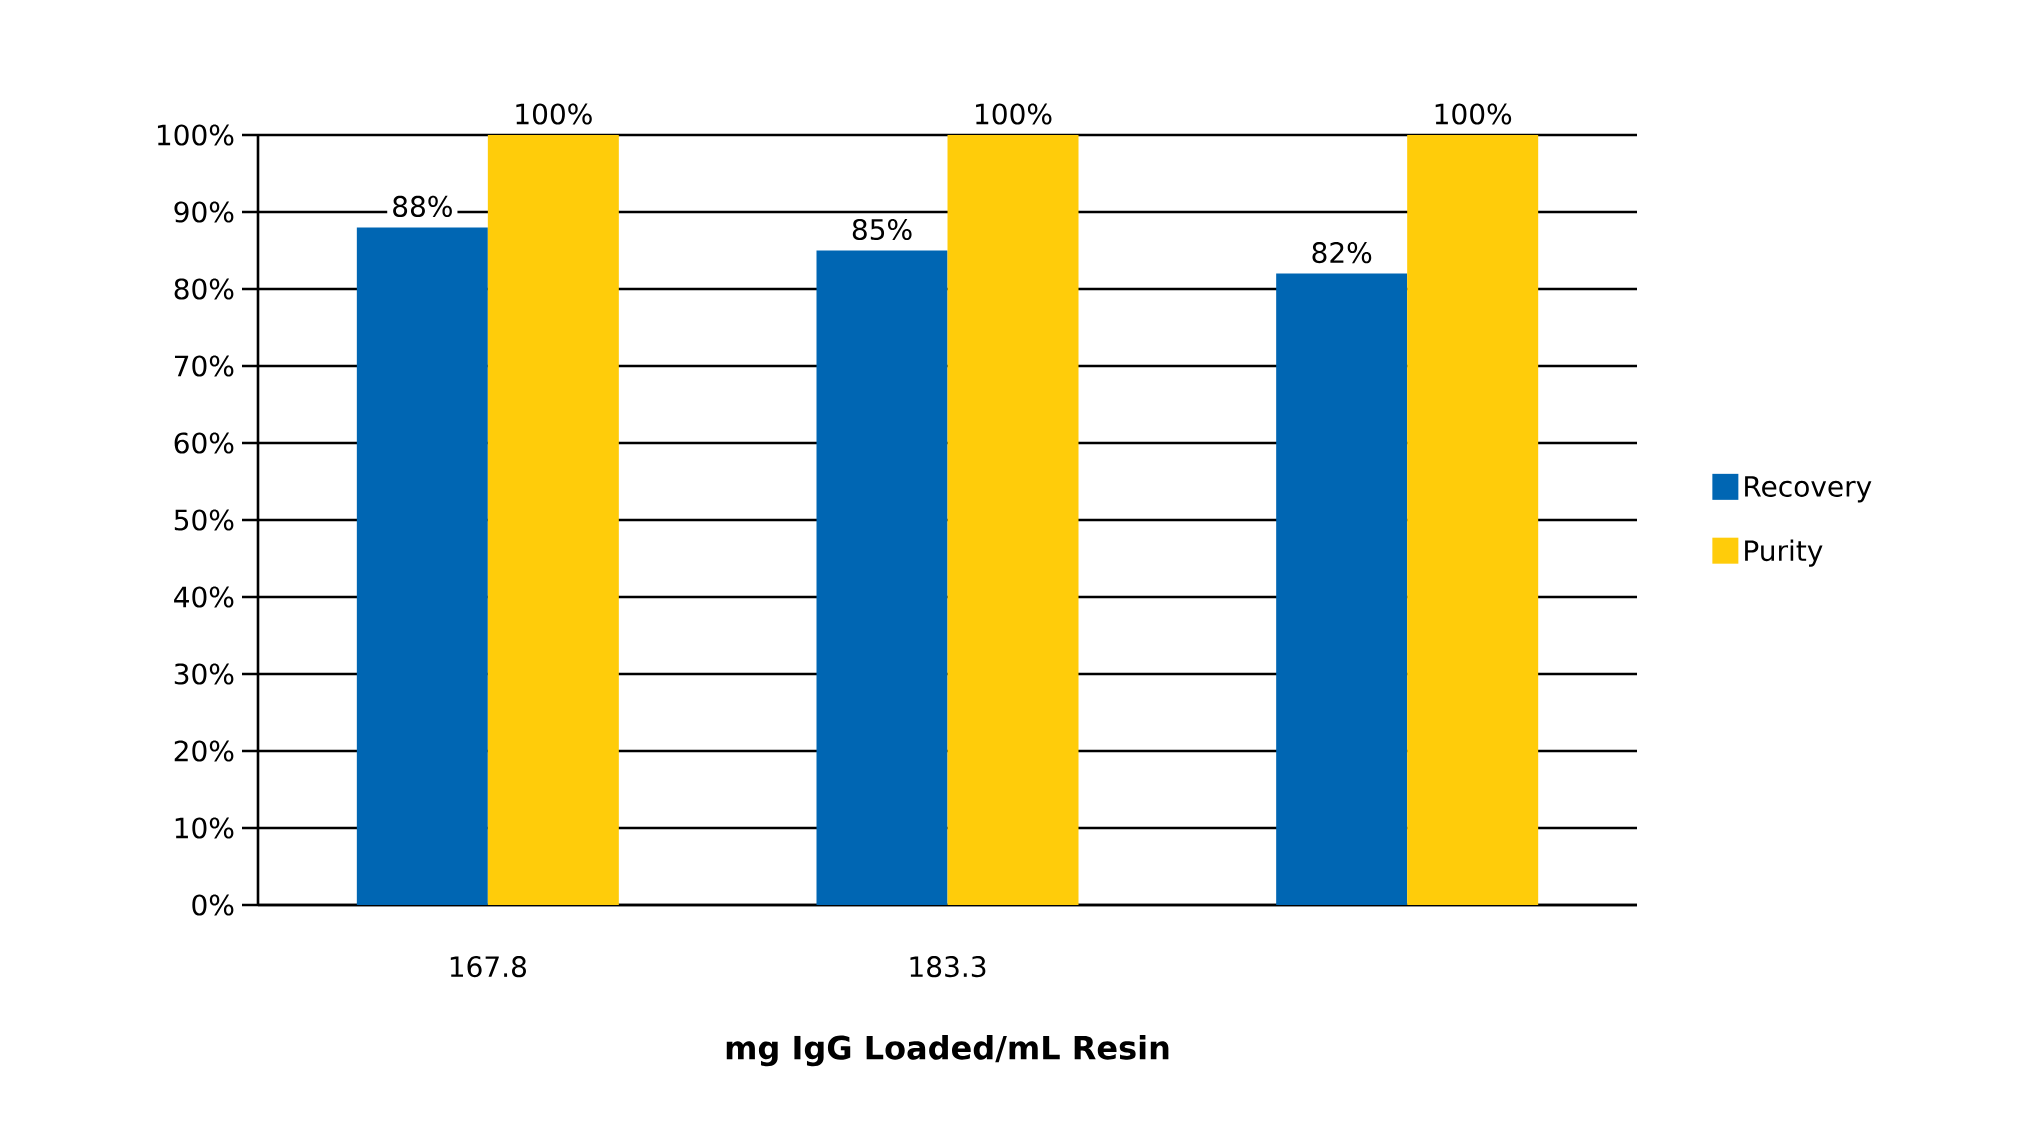 Image resolution: width=2031 pixels, height=1143 pixels. Describe the element at coordinates (195, 135) in the screenshot. I see `y-tick-label: 100%` at that location.